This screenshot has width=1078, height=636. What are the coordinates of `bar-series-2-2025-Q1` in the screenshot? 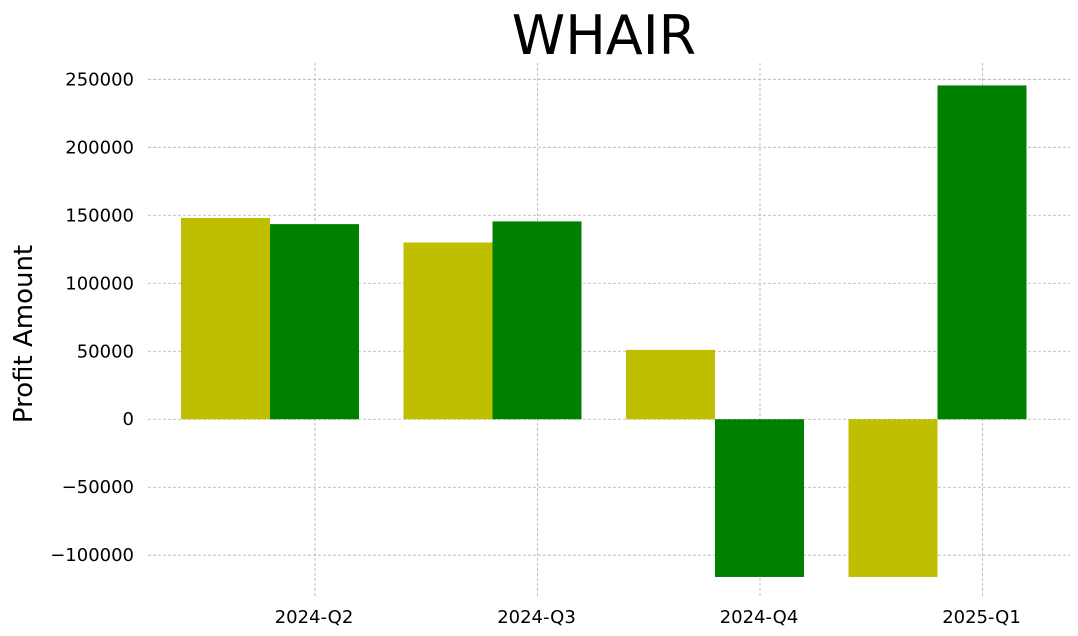 It's located at (982, 252).